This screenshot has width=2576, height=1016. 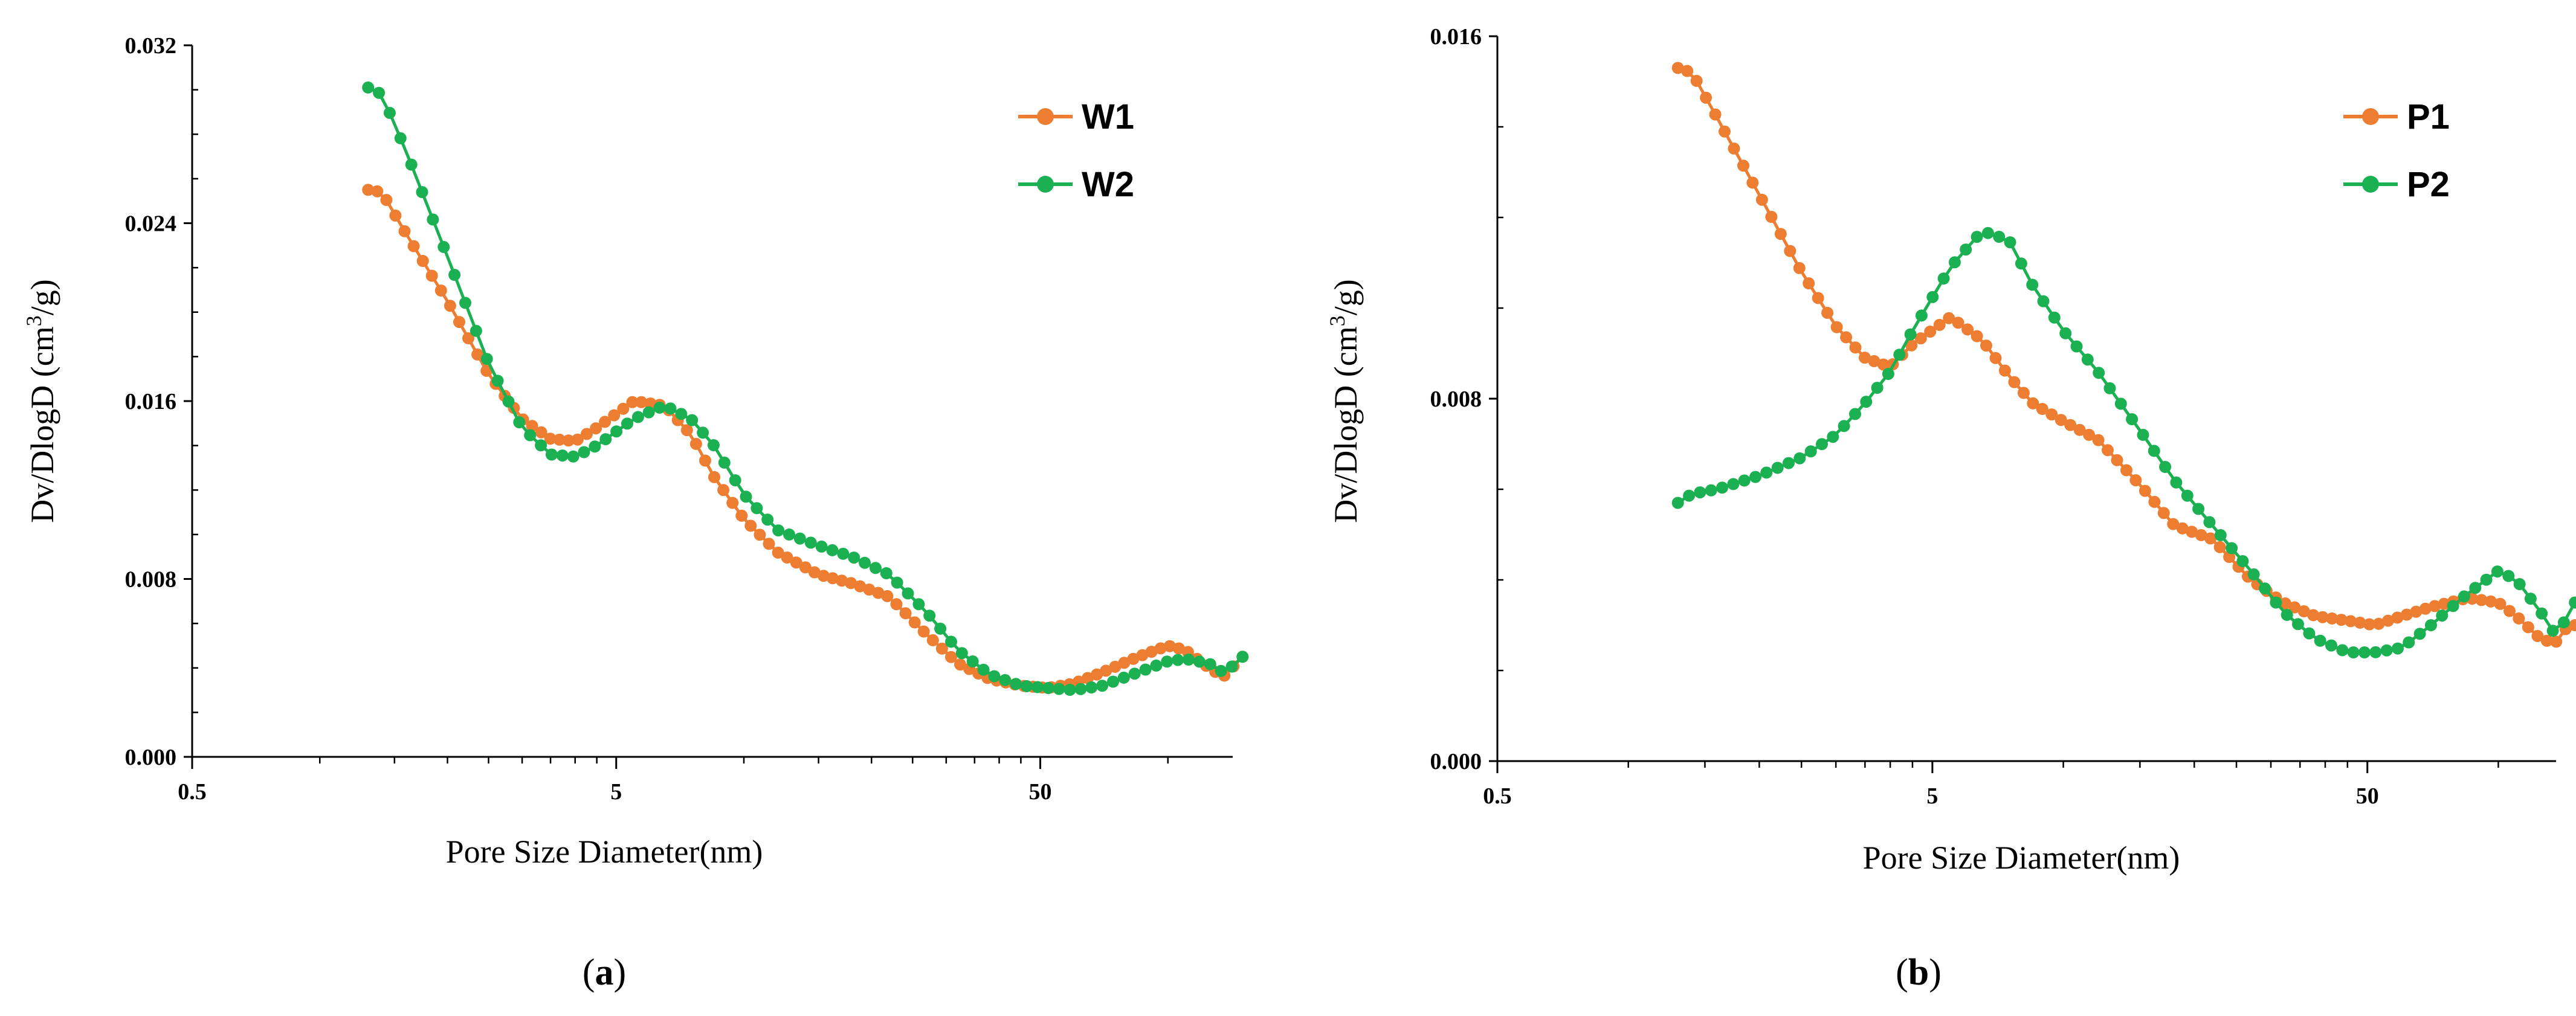 I want to click on legend-label-W1: W1, so click(x=1108, y=117).